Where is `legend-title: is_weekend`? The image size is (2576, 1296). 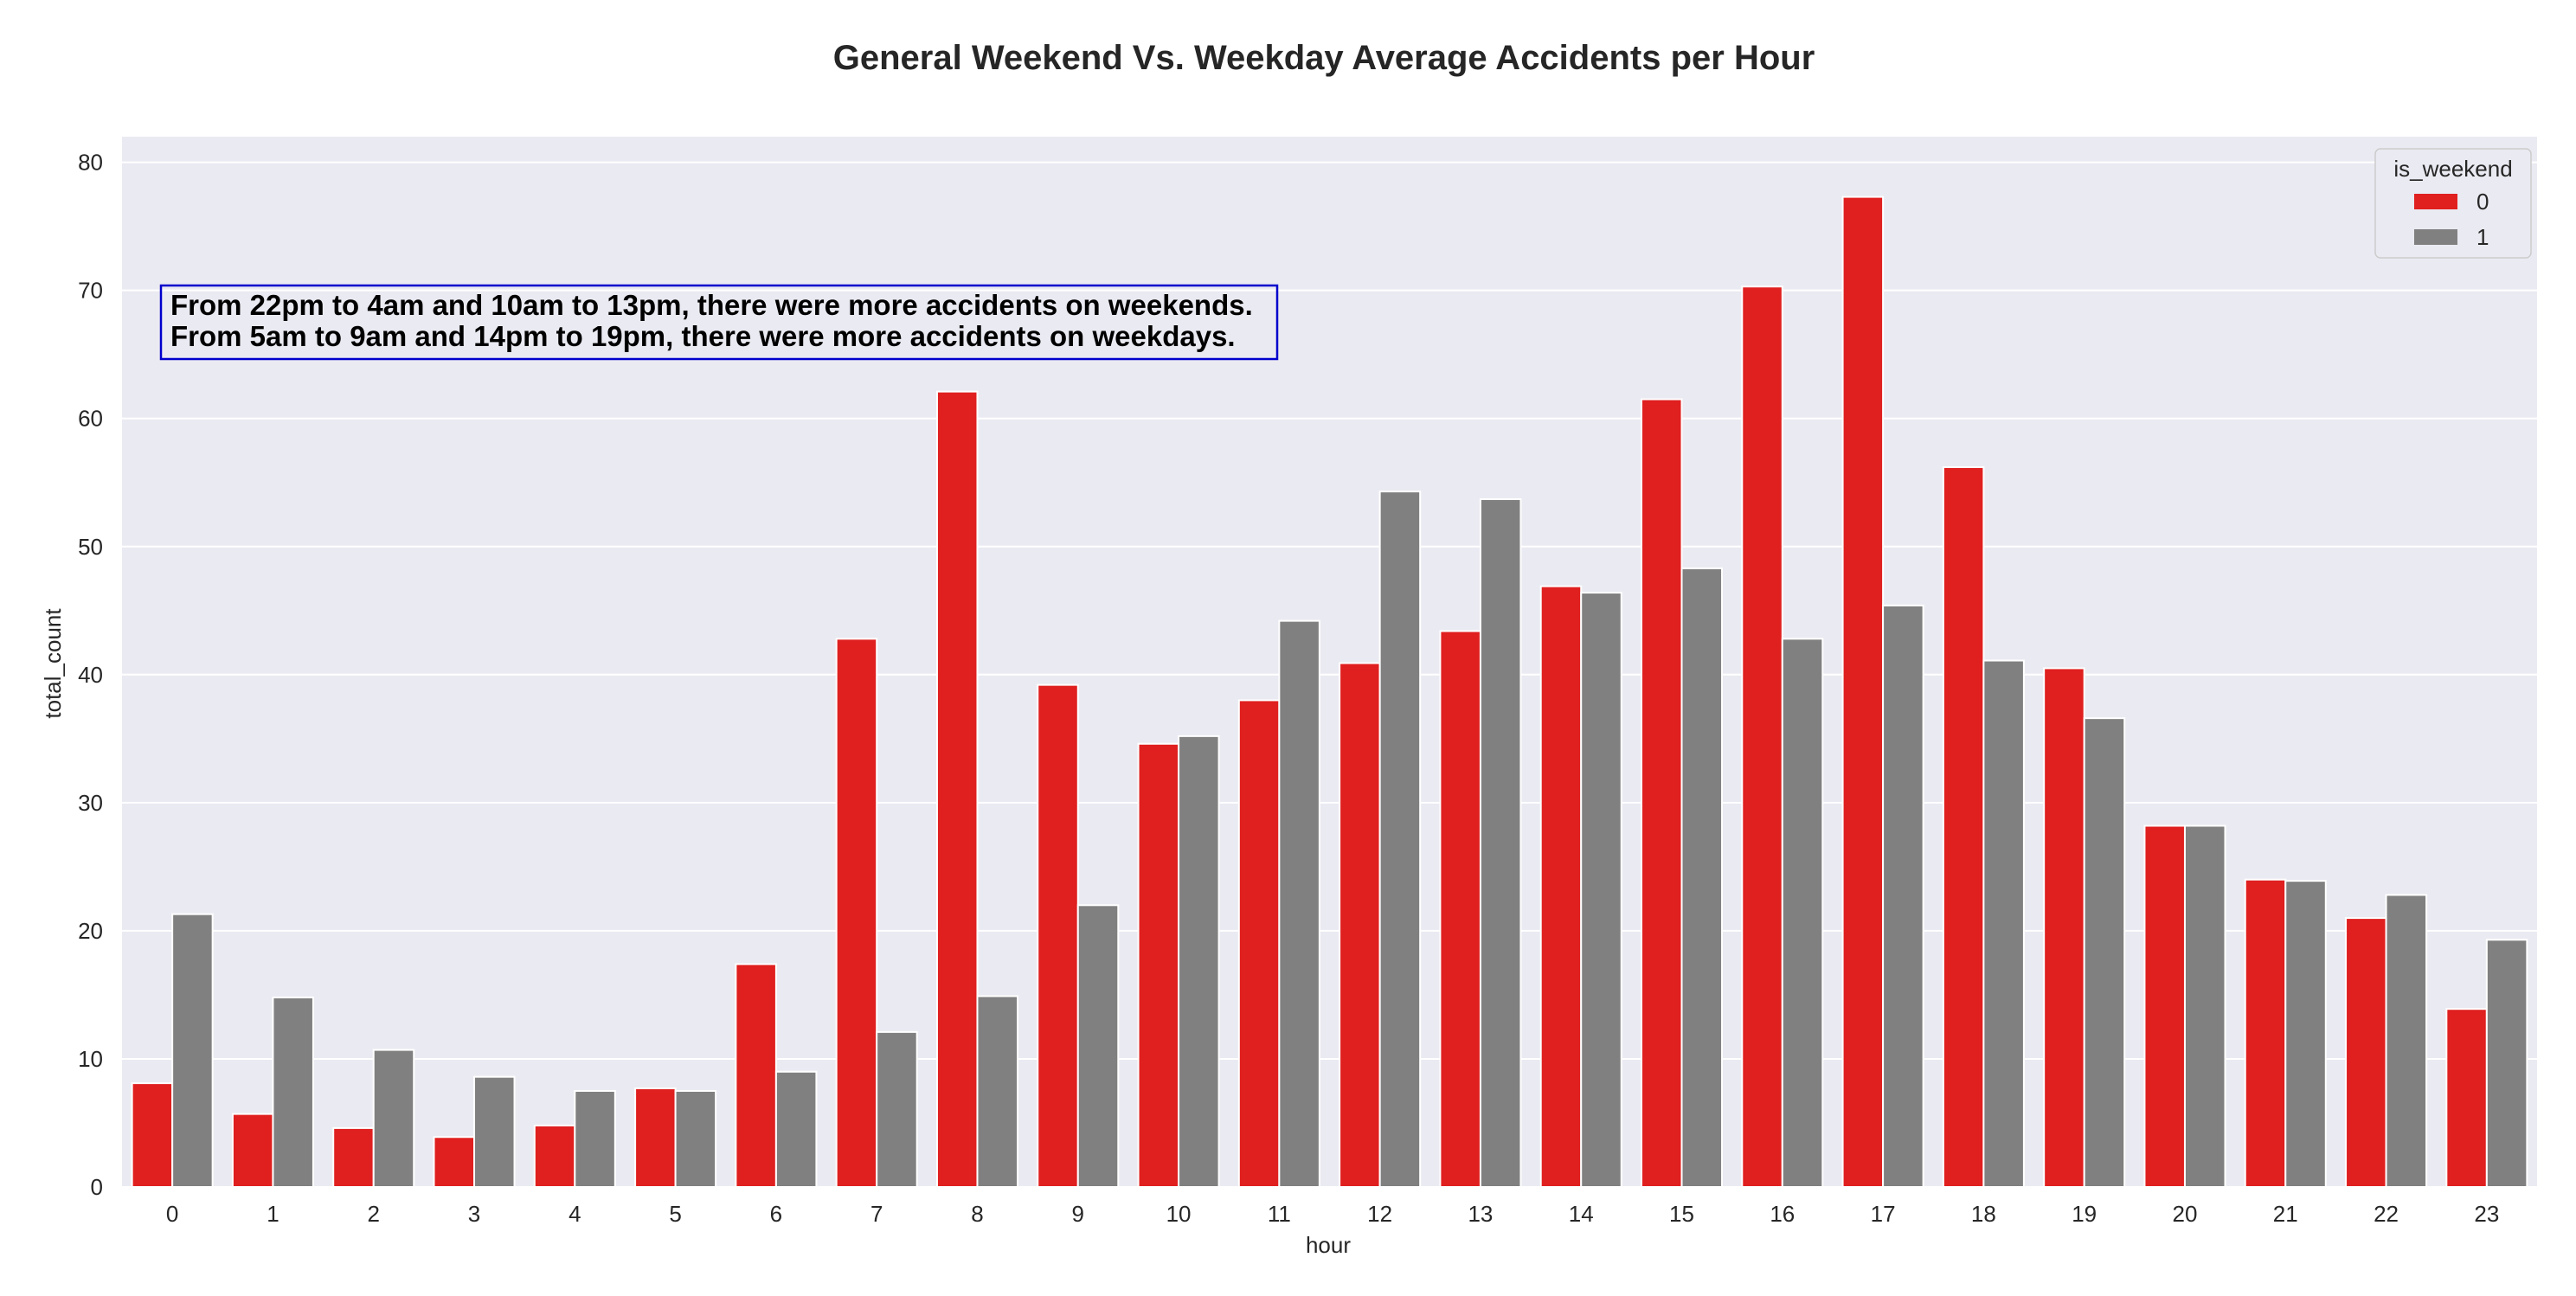
legend-title: is_weekend is located at coordinates (2453, 169).